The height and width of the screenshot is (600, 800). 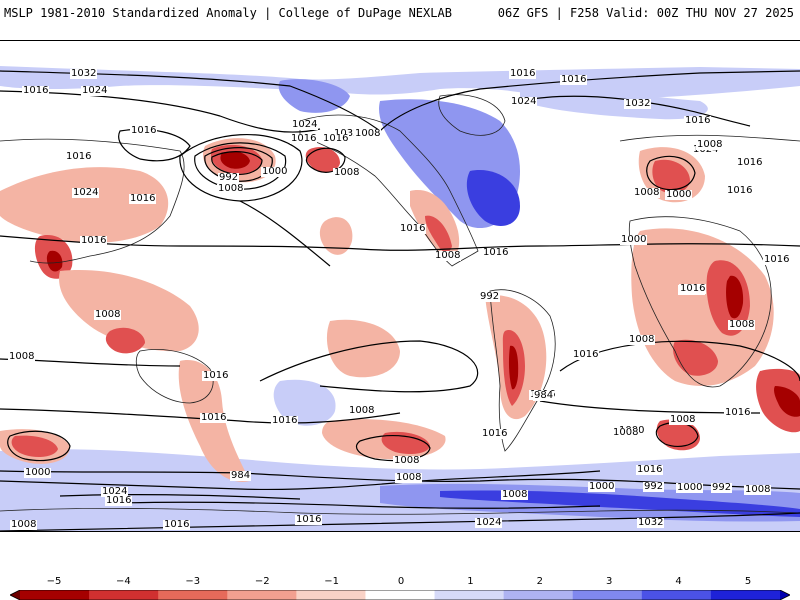 I want to click on isobar-1000-sw-low, so click(x=39, y=446).